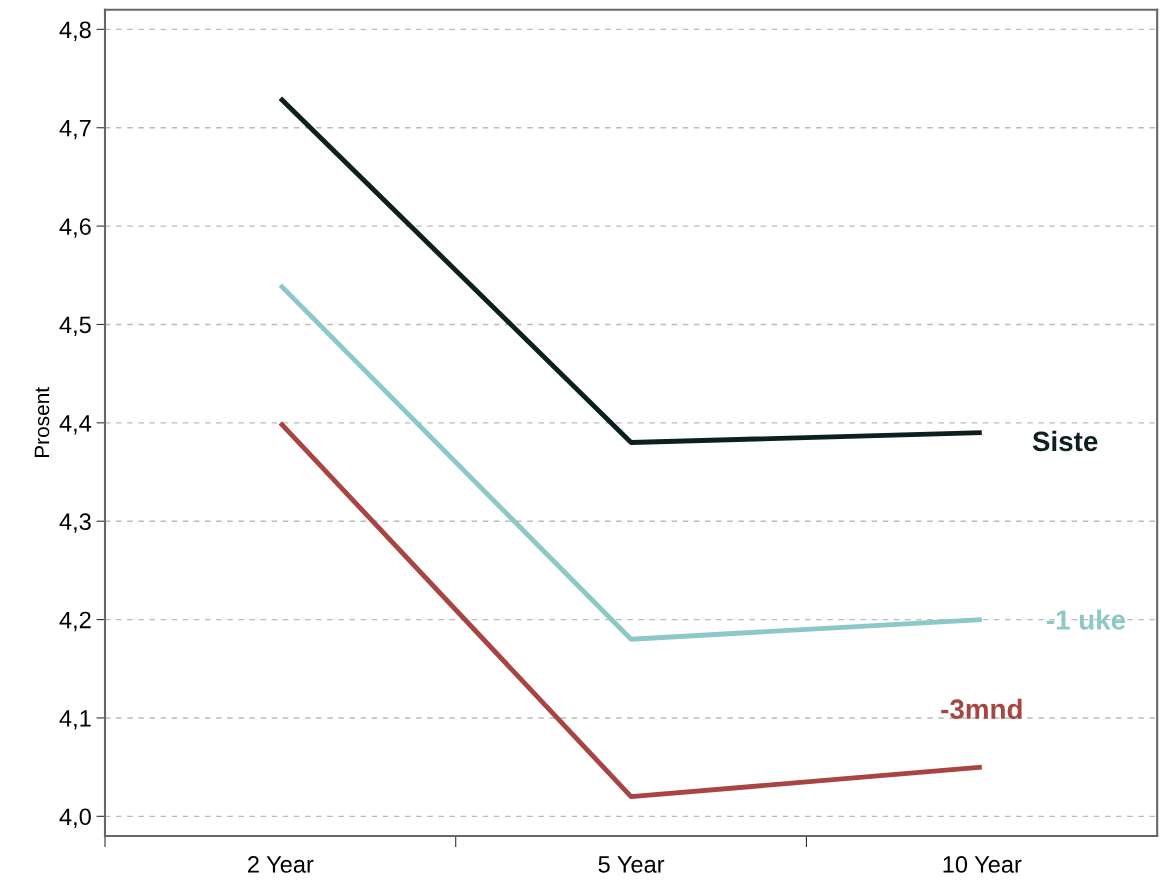 This screenshot has width=1173, height=880. Describe the element at coordinates (982, 864) in the screenshot. I see `x-tick-label: 10 Year` at that location.